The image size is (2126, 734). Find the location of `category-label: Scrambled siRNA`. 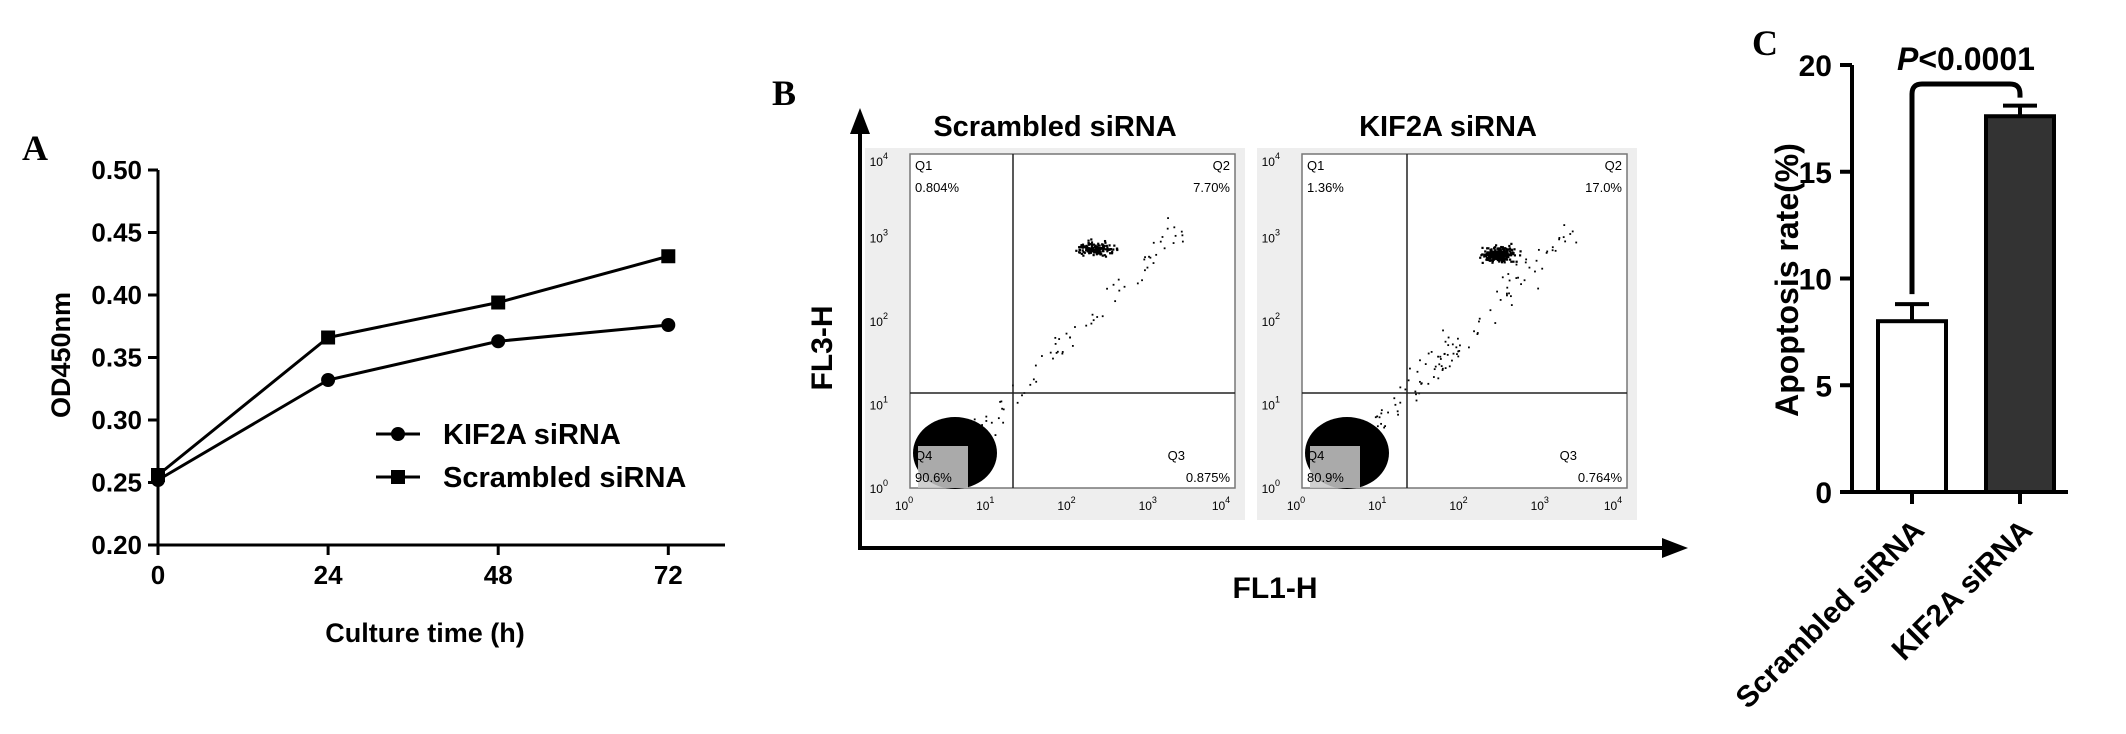

category-label: Scrambled siRNA is located at coordinates (1830, 614).